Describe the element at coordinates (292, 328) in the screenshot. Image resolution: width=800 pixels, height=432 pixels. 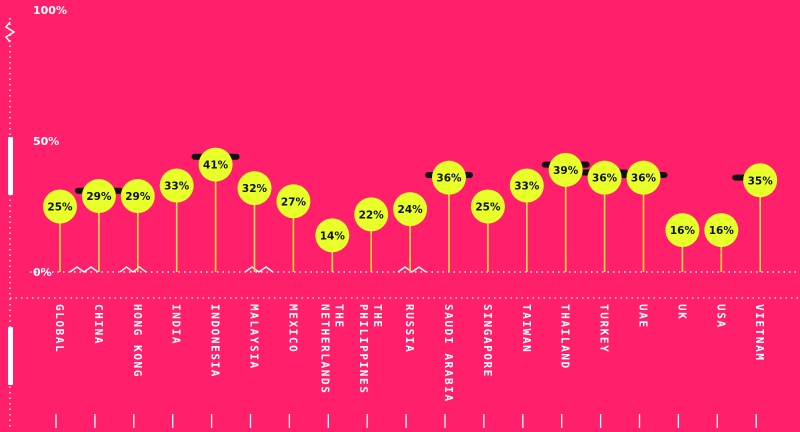
I see `category-label: MEXICO` at that location.